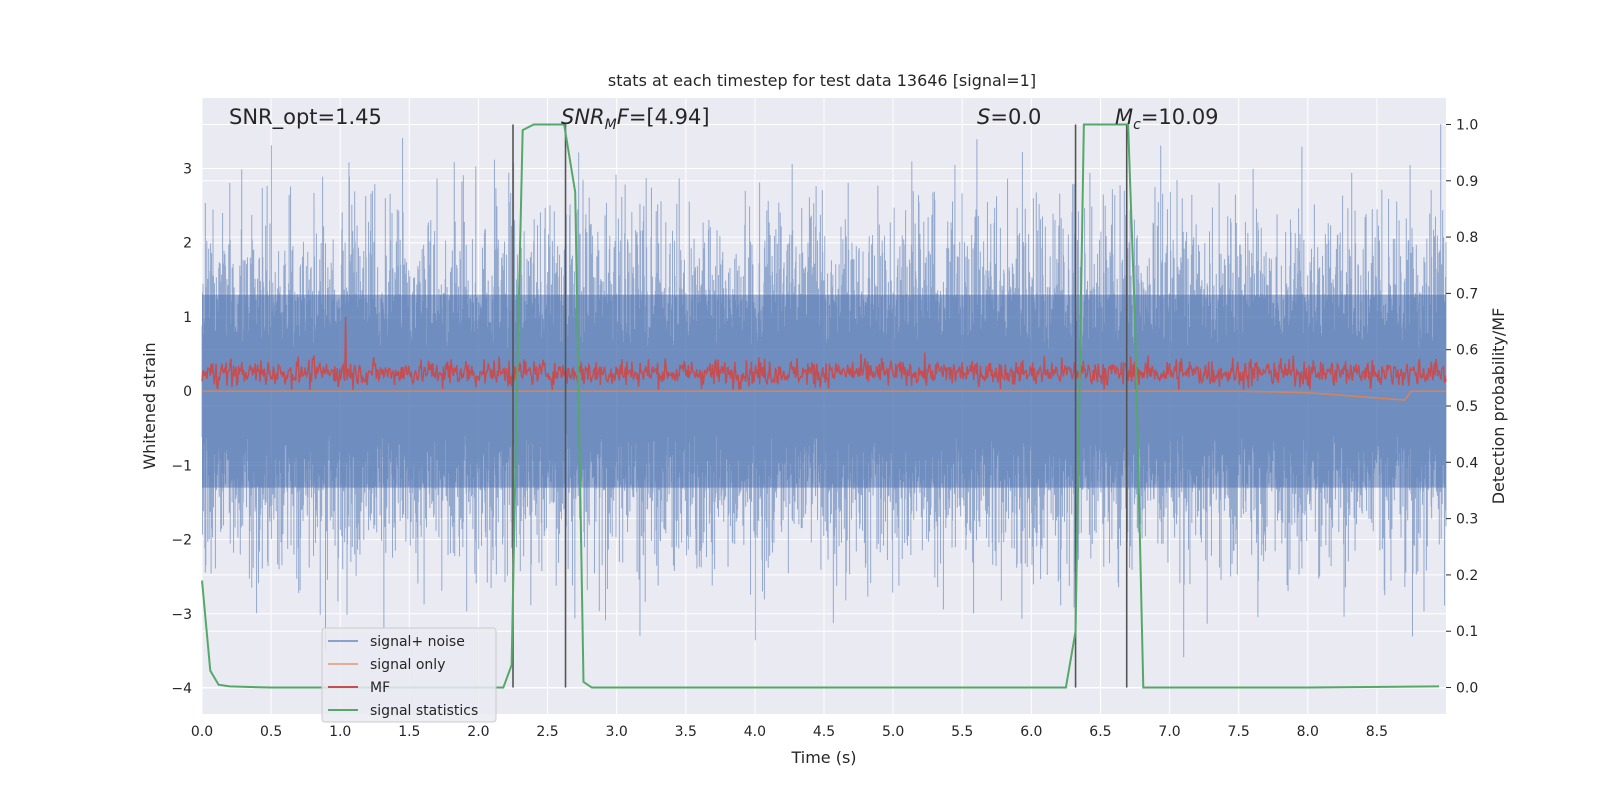 Image resolution: width=1600 pixels, height=800 pixels. What do you see at coordinates (824, 732) in the screenshot?
I see `x-tick-label: 4.5` at bounding box center [824, 732].